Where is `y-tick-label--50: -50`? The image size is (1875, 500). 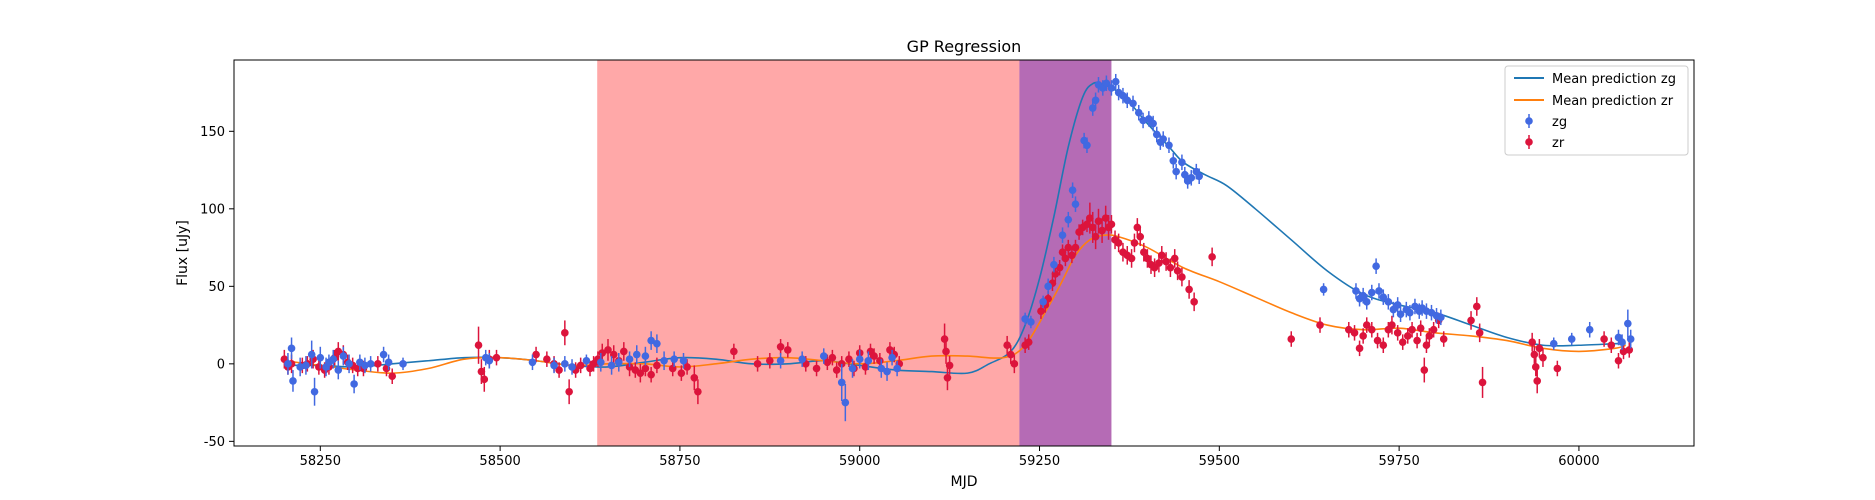
y-tick-label--50: -50 is located at coordinates (214, 442).